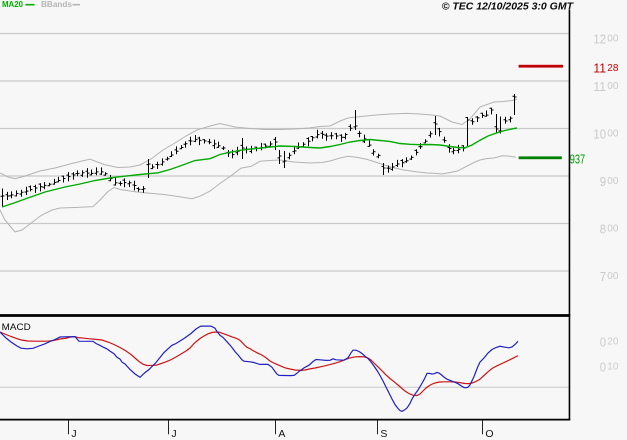  Describe the element at coordinates (612, 342) in the screenshot. I see `svg-text: 20` at that location.